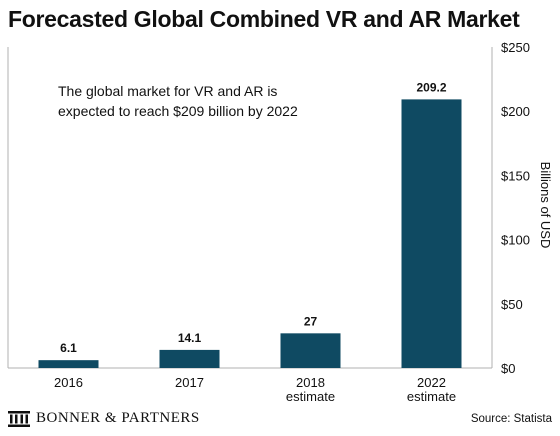 This screenshot has height=436, width=560. Describe the element at coordinates (68, 348) in the screenshot. I see `bar-value-label: 6.1` at that location.